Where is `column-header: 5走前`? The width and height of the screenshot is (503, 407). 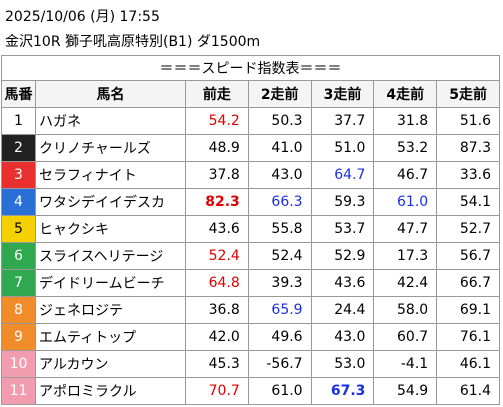
column-header: 5走前 is located at coordinates (468, 94).